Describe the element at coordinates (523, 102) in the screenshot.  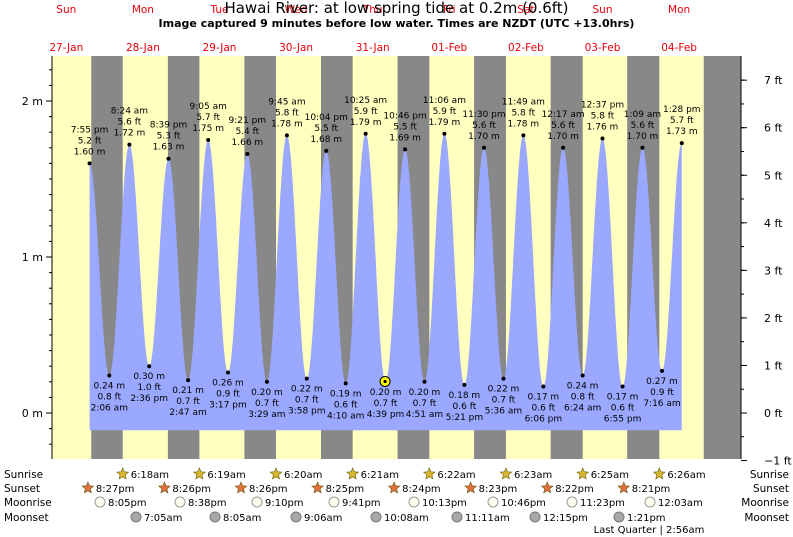
I see `tide-time-label: 11:49 am` at that location.